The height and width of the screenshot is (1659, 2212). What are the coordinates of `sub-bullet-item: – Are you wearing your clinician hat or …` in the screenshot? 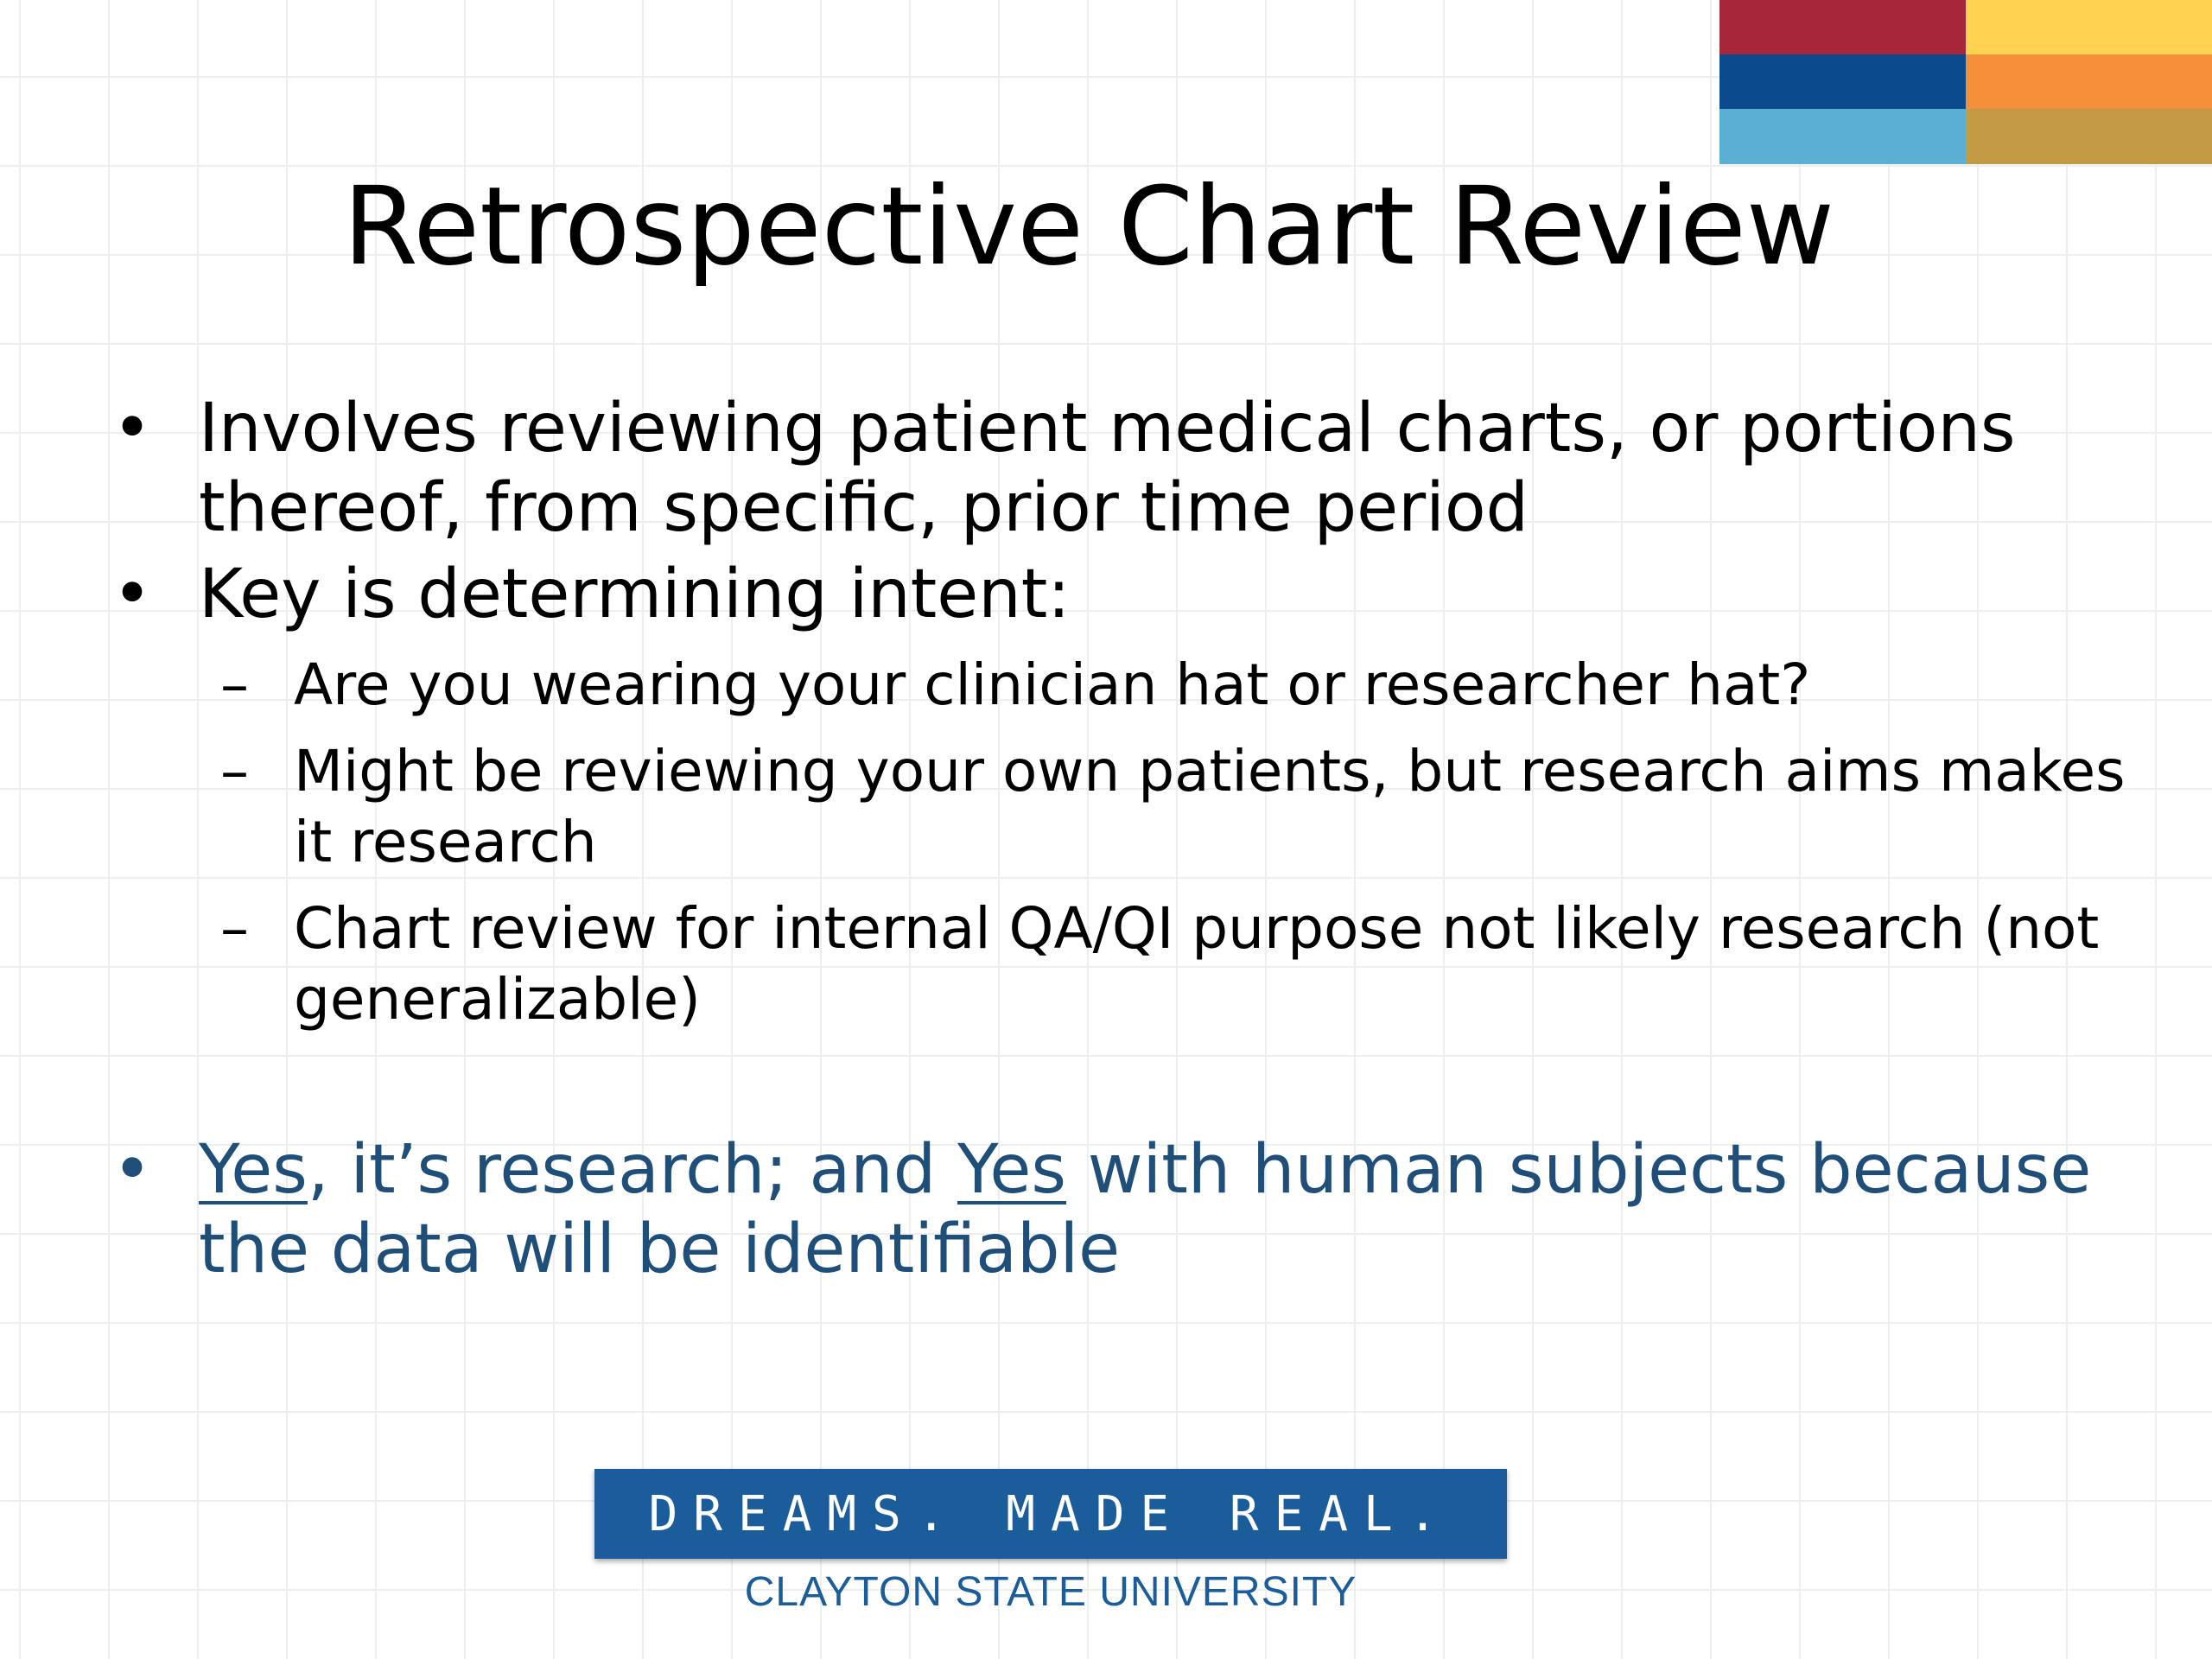 It's located at (1119, 685).